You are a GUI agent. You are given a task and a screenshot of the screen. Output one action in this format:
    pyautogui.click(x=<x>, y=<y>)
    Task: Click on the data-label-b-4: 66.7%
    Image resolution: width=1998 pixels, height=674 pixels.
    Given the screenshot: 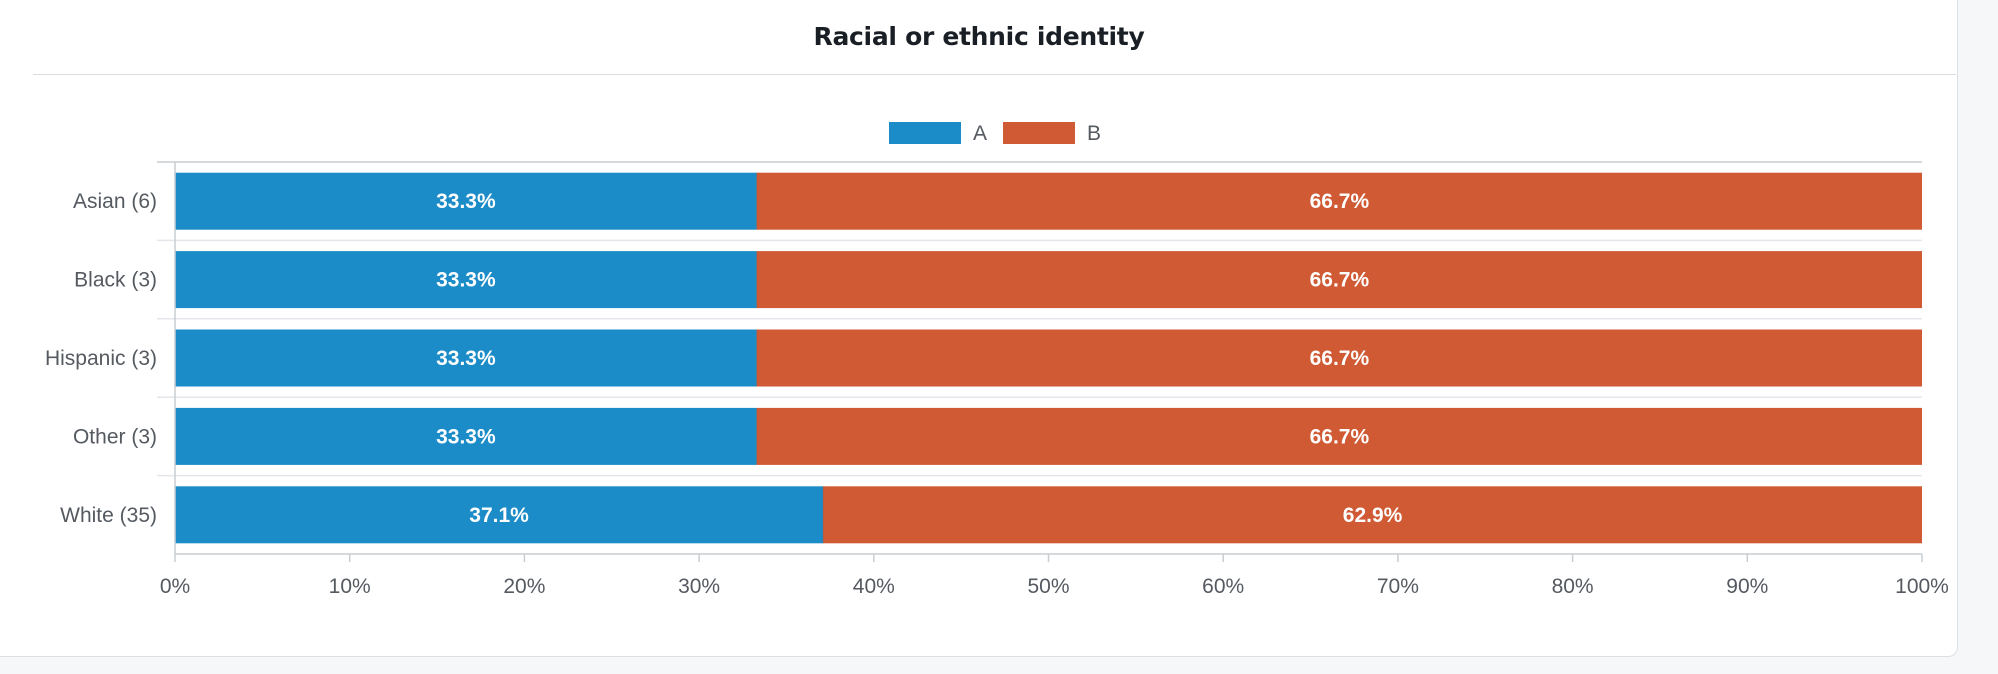 What is the action you would take?
    pyautogui.click(x=1340, y=436)
    